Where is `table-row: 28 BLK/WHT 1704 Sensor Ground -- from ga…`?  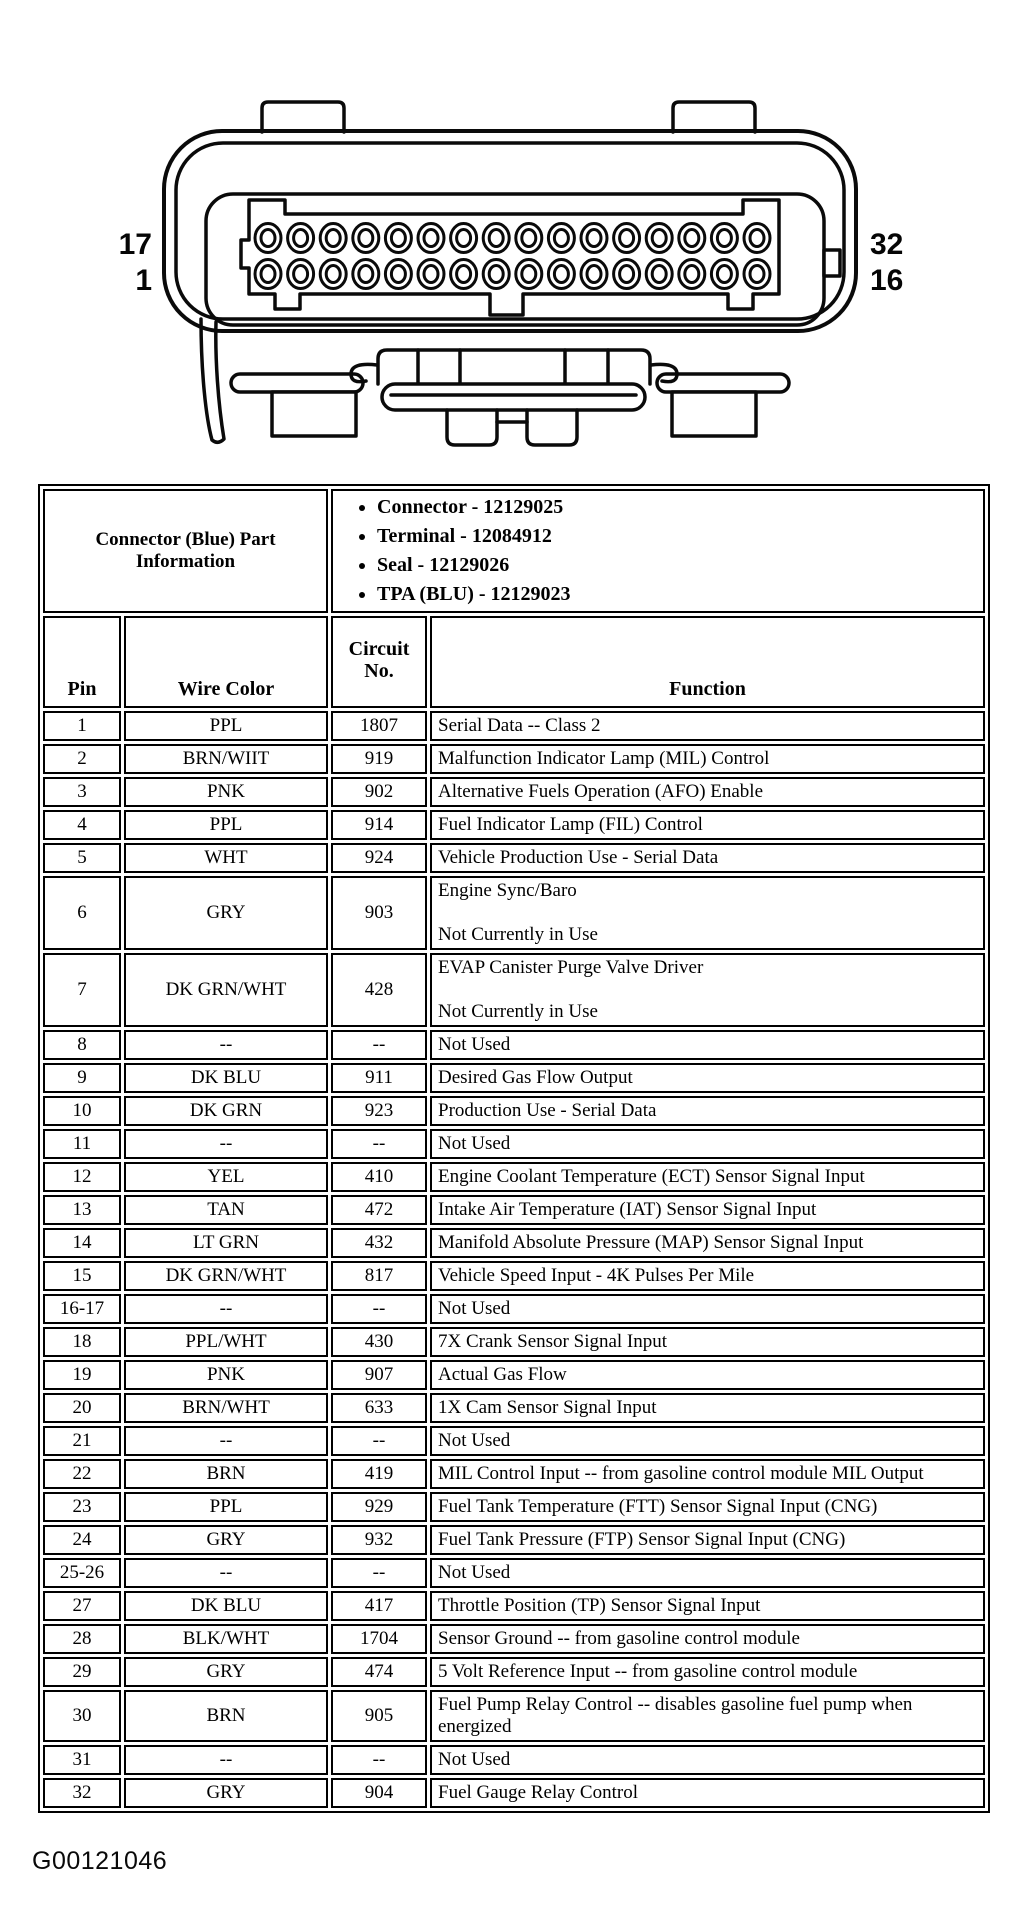 table-row: 28 BLK/WHT 1704 Sensor Ground -- from ga… is located at coordinates (514, 1639).